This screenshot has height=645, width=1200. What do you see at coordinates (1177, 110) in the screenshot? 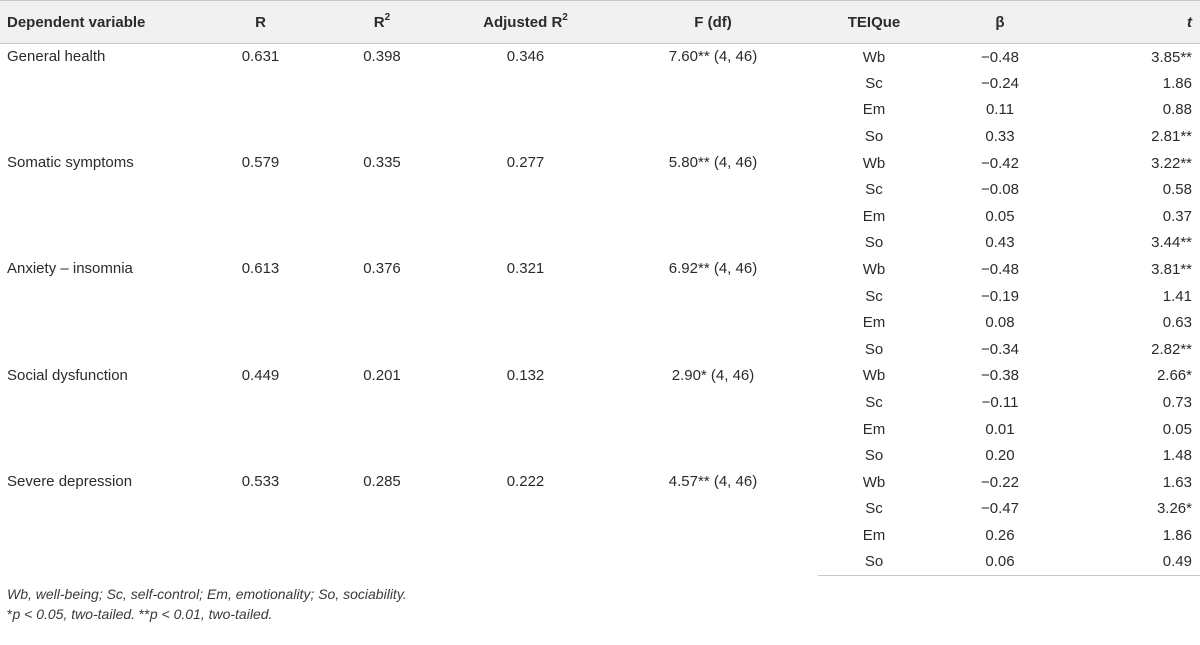
I see `t-cell: 0.88` at bounding box center [1177, 110].